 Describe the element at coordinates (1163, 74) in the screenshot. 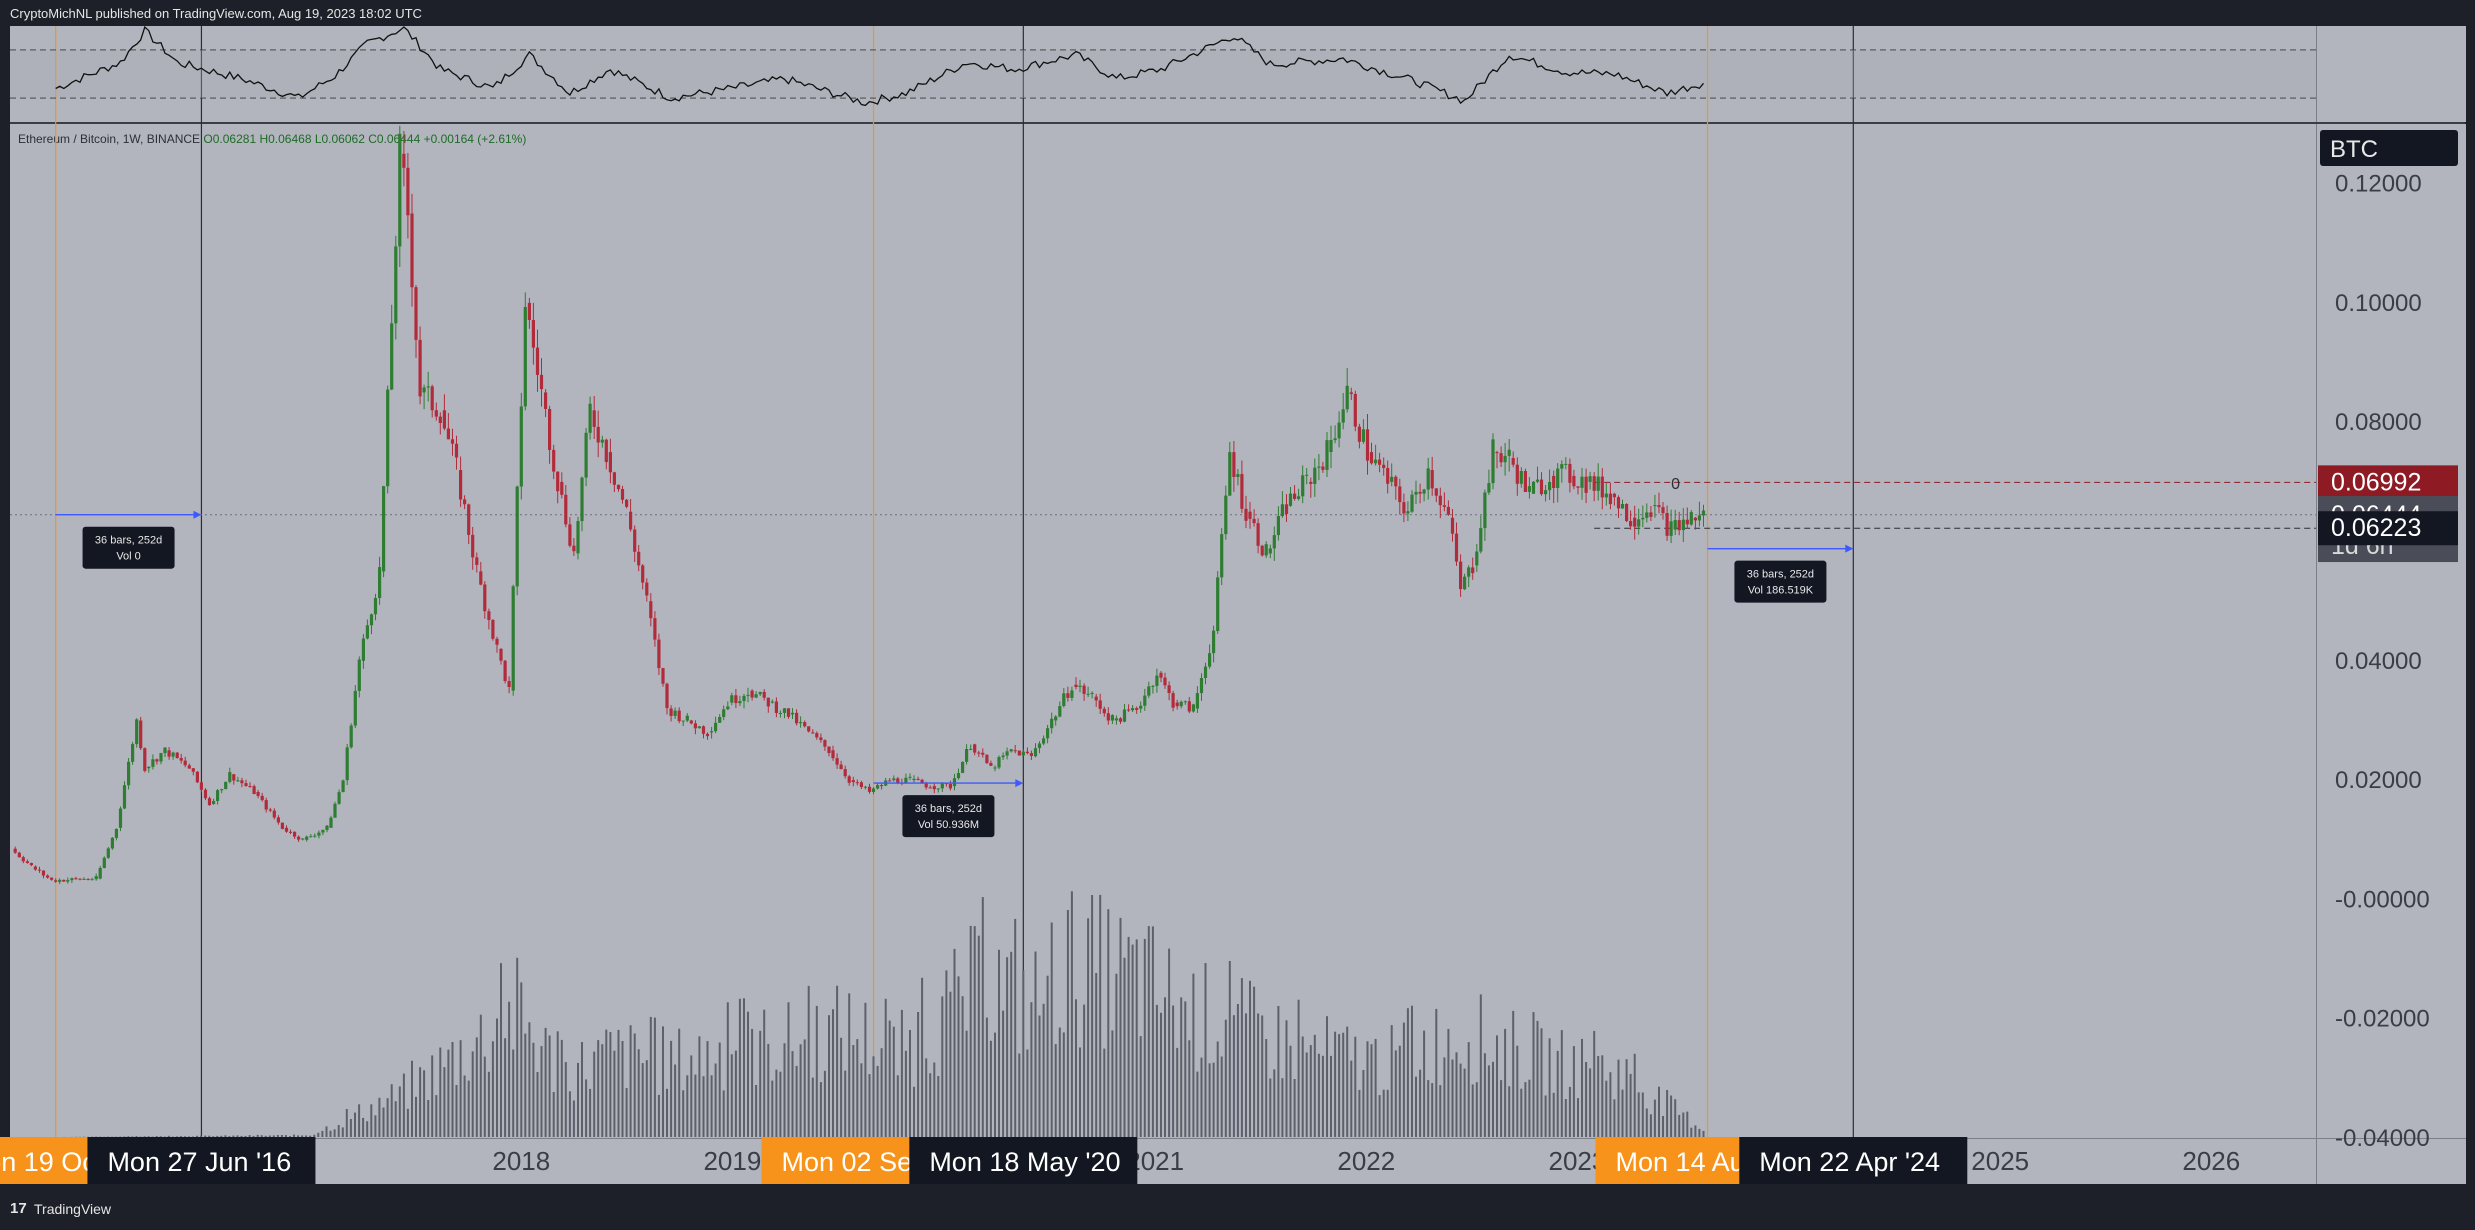

I see `oscillator-panel` at that location.